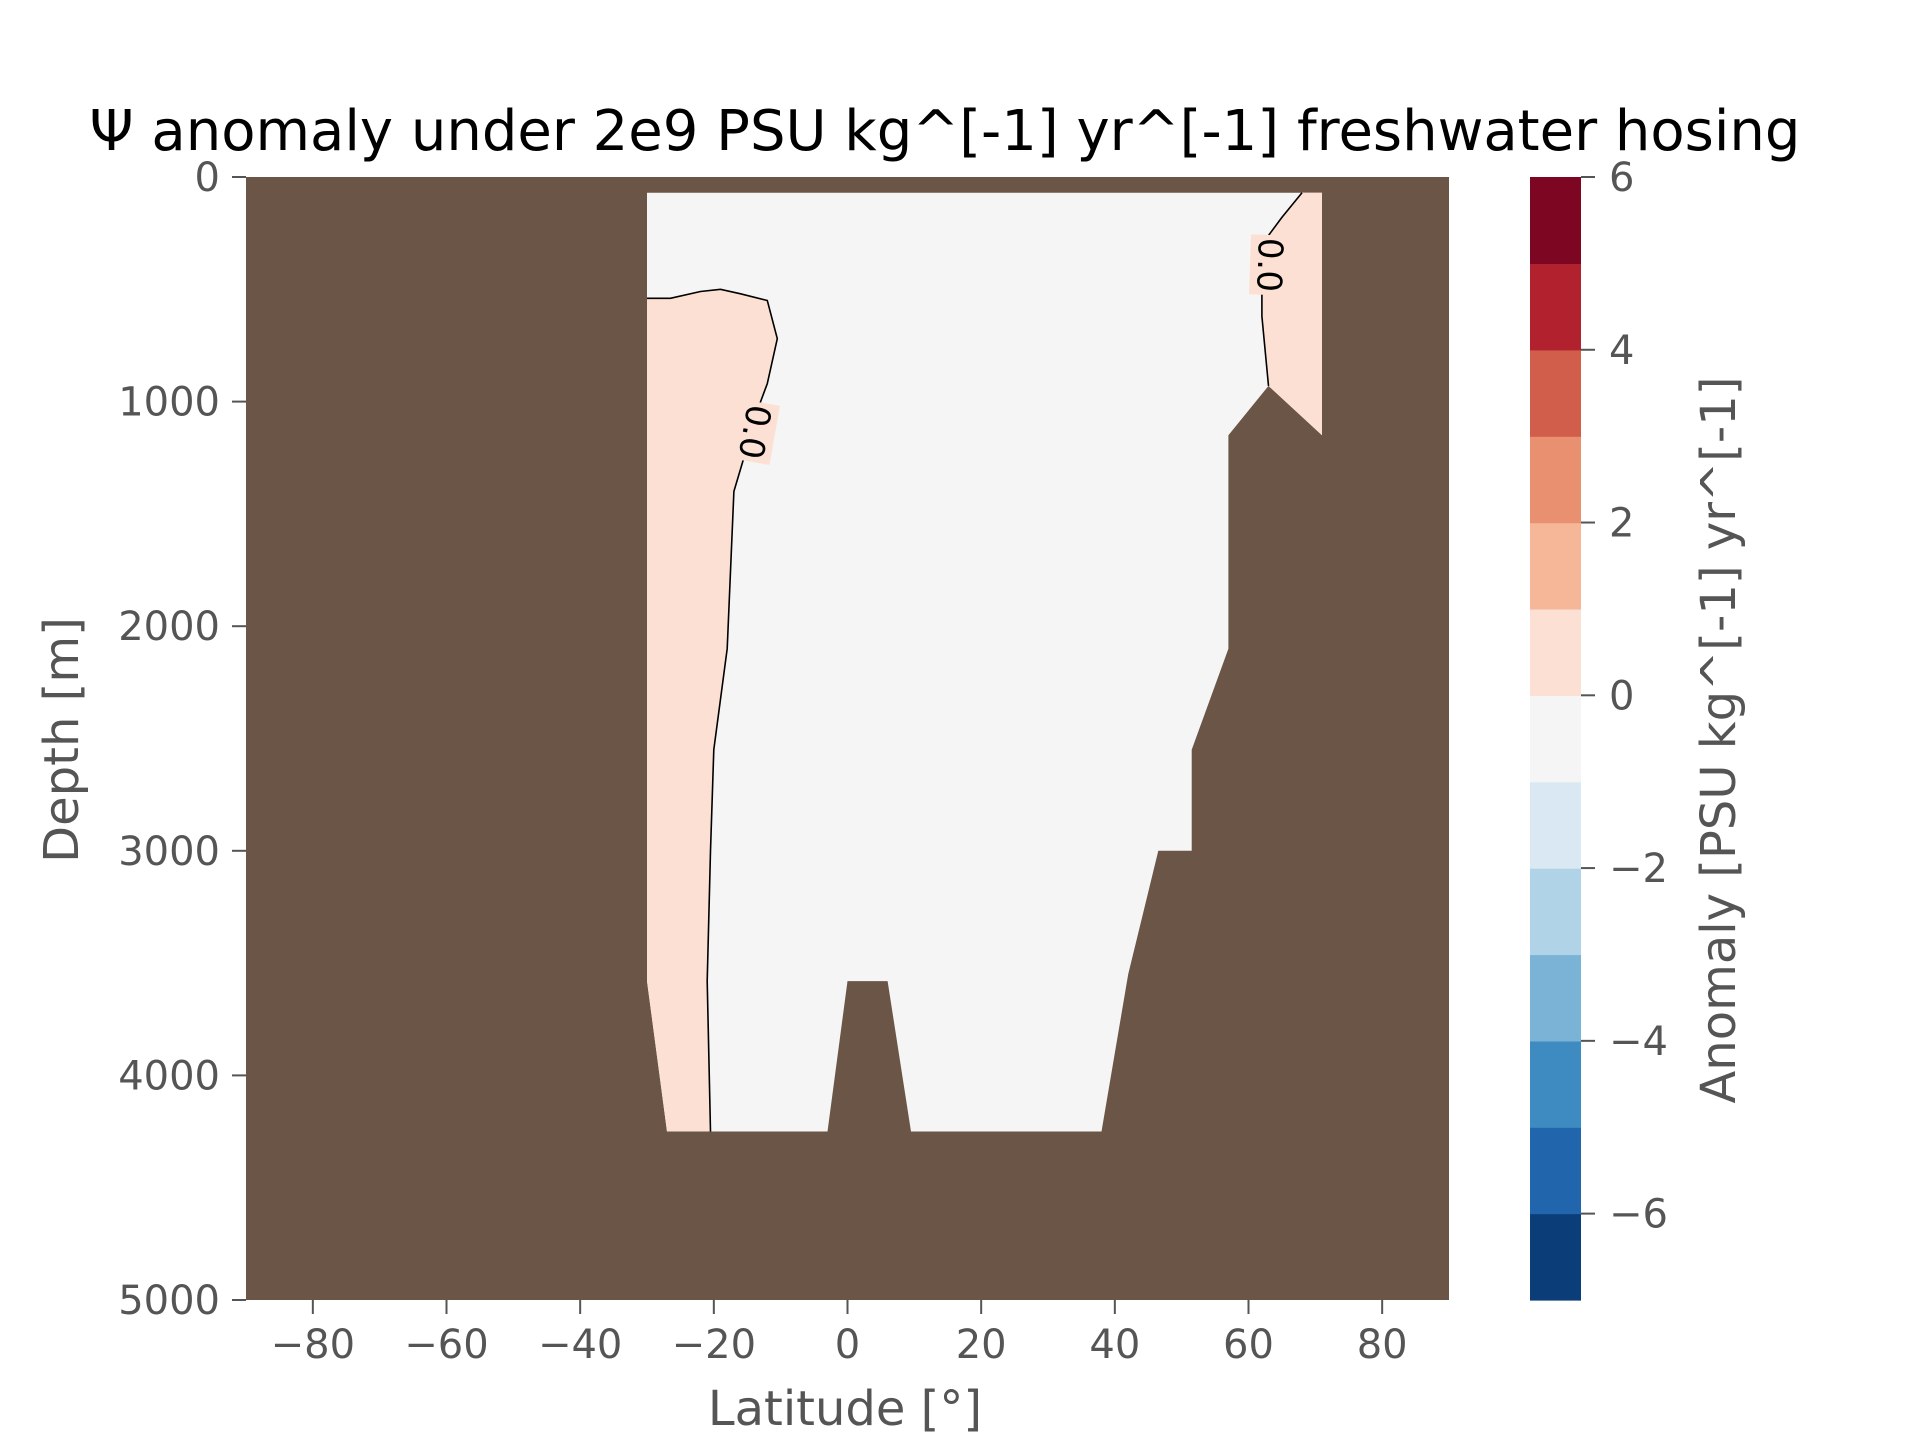 The image size is (1920, 1440). Describe the element at coordinates (1011, 350) in the screenshot. I see `contour-labels: 0.0 0.0` at that location.